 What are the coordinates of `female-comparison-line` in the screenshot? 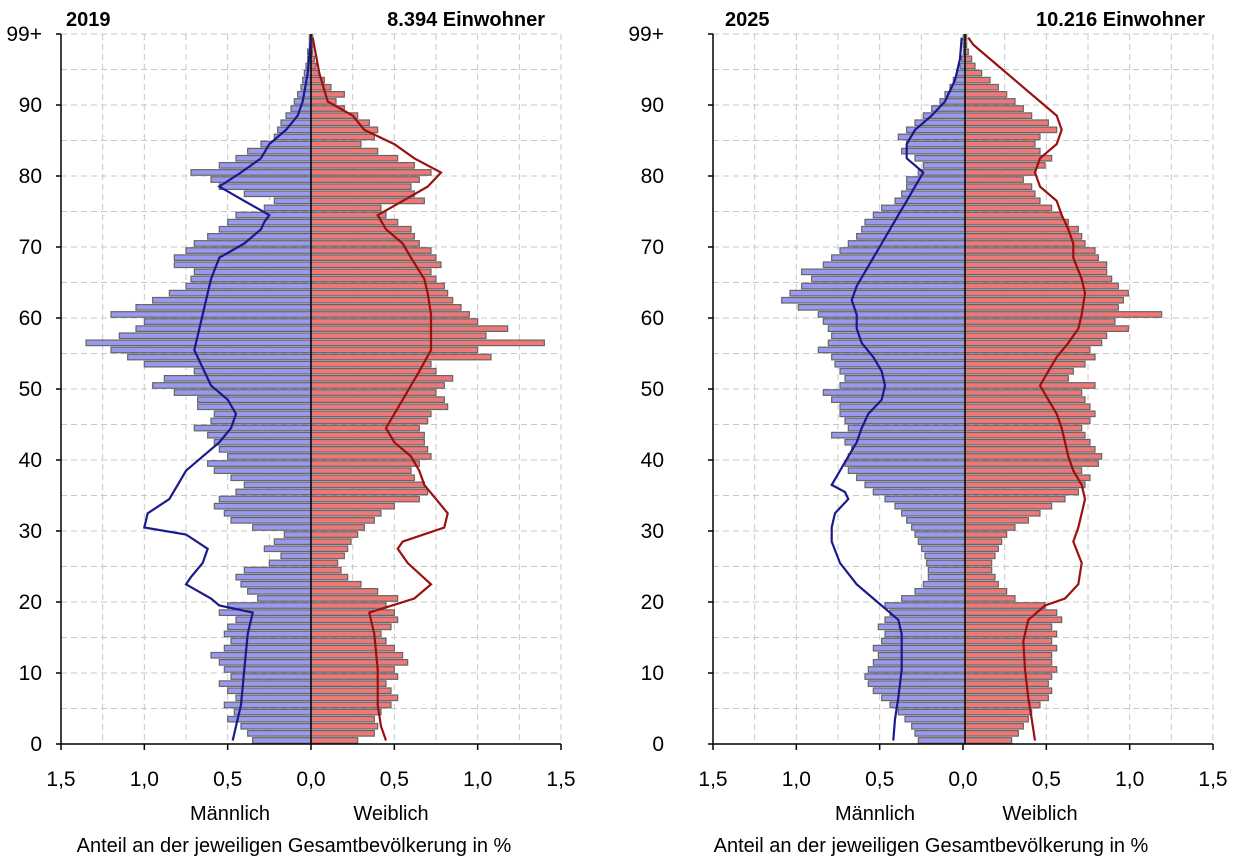 It's located at (380, 389).